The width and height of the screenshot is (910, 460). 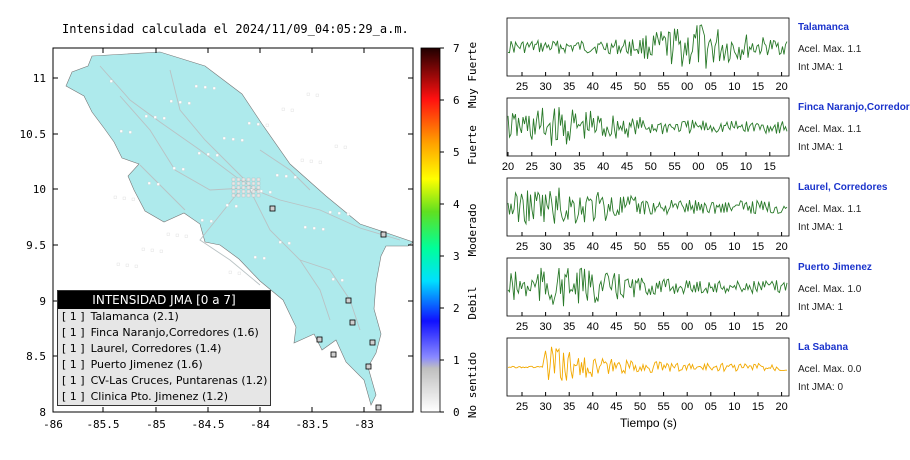 I want to click on seismogram-panel: 25 30 35 40 45 50 55 00 05 10 15 20, so click(x=648, y=55).